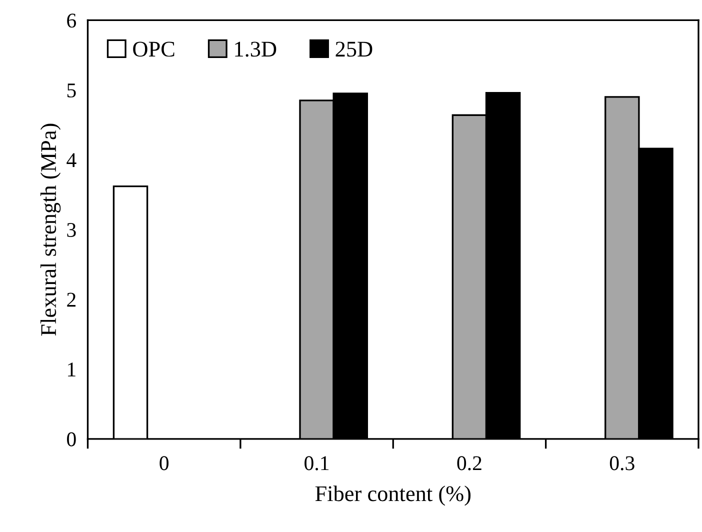 This screenshot has height=532, width=702. What do you see at coordinates (393, 496) in the screenshot?
I see `x-axis-title: Fiber content (%)` at bounding box center [393, 496].